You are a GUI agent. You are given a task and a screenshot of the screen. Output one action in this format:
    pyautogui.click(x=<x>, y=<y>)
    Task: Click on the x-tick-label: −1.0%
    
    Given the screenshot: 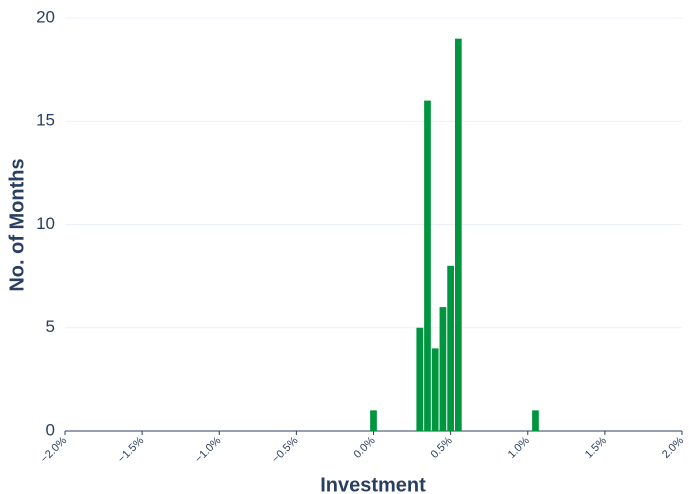 What is the action you would take?
    pyautogui.click(x=208, y=450)
    